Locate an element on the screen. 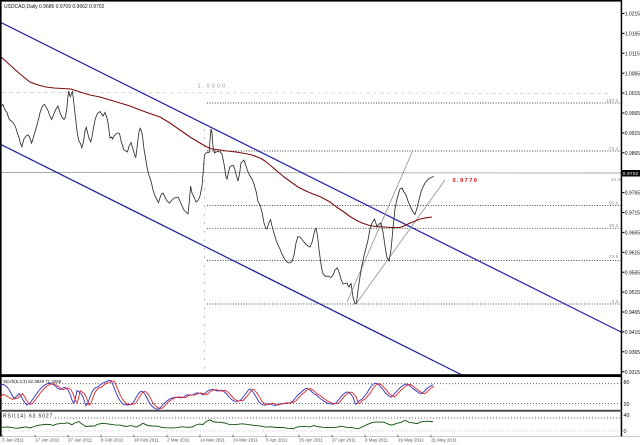 The image size is (640, 445). svg-text: 0.9465 is located at coordinates (632, 313).